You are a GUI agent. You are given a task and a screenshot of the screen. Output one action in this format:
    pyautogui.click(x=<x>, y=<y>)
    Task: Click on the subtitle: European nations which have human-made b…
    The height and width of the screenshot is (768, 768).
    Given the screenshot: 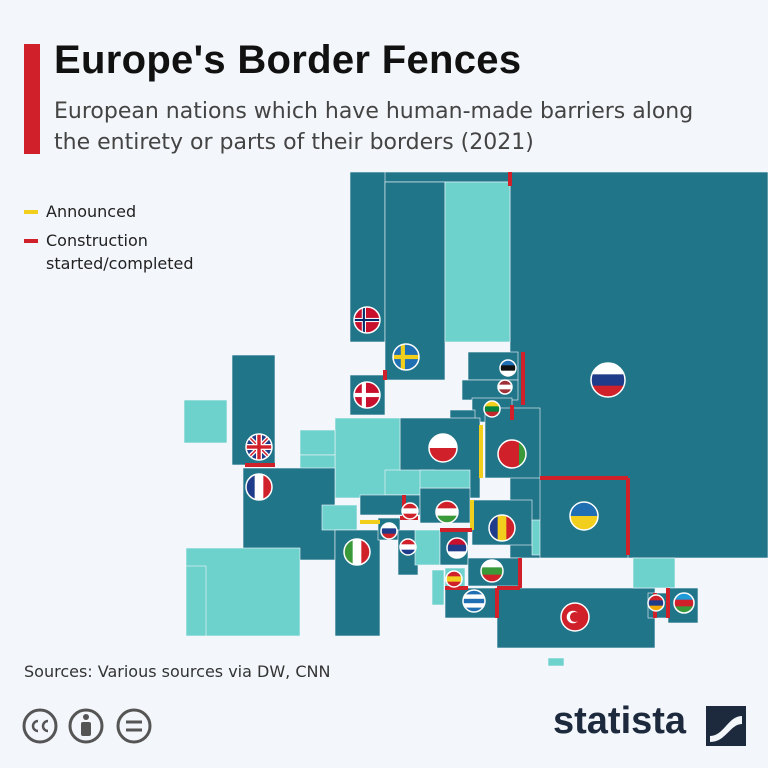 What is the action you would take?
    pyautogui.click(x=374, y=127)
    